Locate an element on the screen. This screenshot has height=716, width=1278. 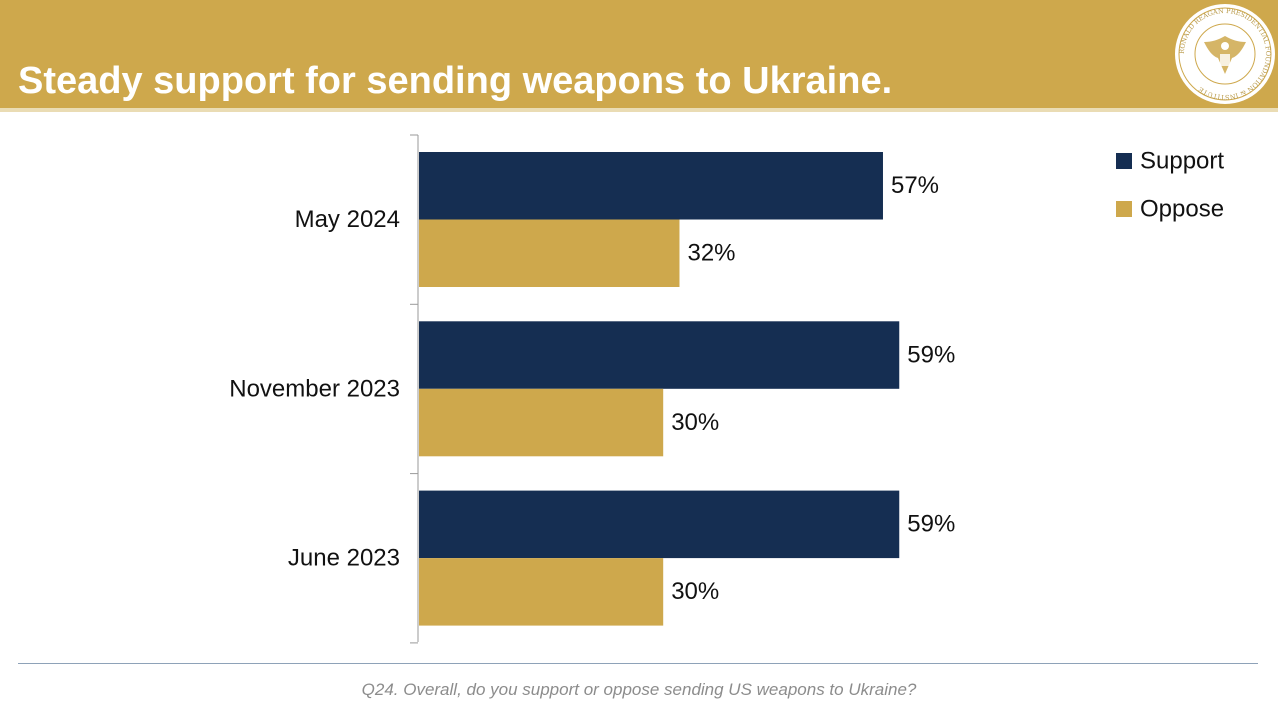
data-label: 57% is located at coordinates (915, 185).